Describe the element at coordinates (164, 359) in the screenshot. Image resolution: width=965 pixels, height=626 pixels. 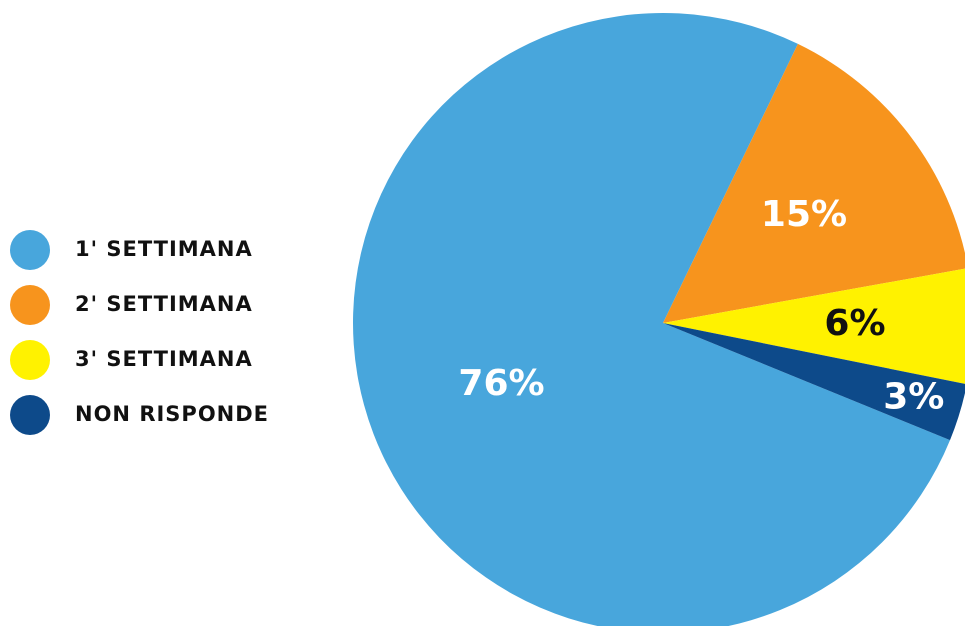
I see `legend-label: 3' SETTIMANA` at that location.